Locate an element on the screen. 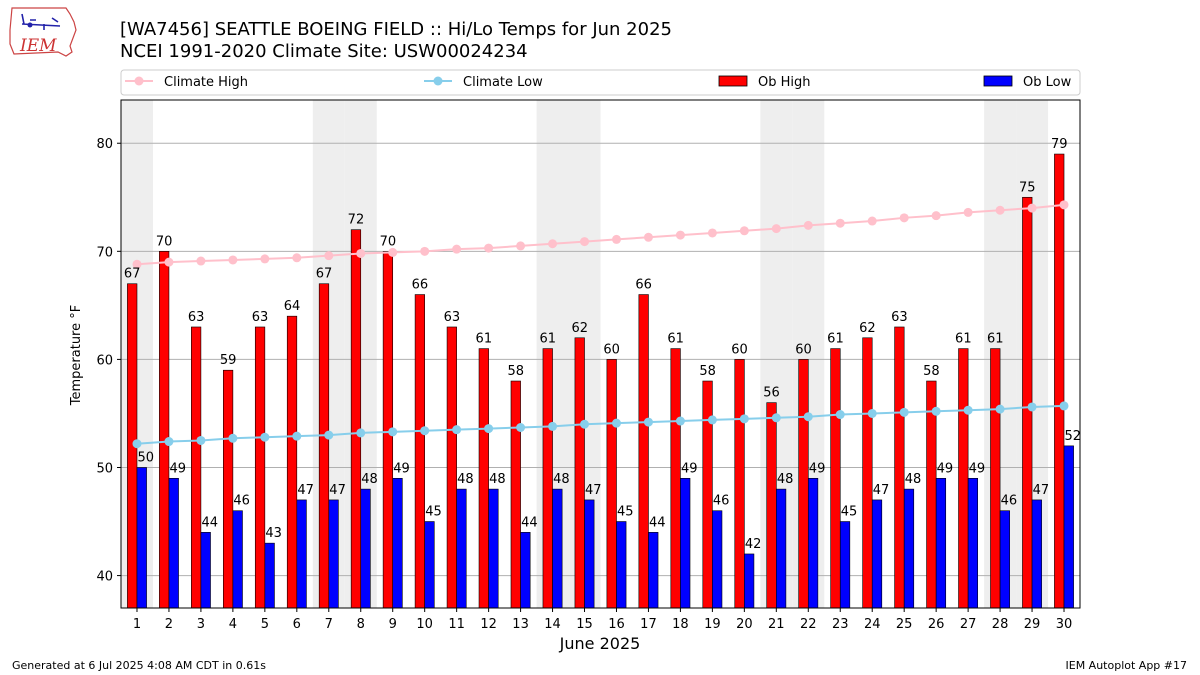 This screenshot has height=675, width=1200. ob-low-value-label-day-20: 42 is located at coordinates (753, 544).